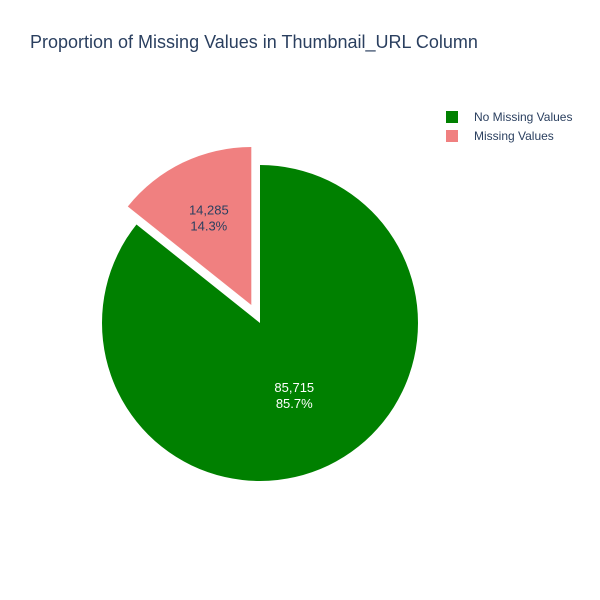 This screenshot has height=600, width=600. What do you see at coordinates (452, 135) in the screenshot?
I see `legend-swatch-pink` at bounding box center [452, 135].